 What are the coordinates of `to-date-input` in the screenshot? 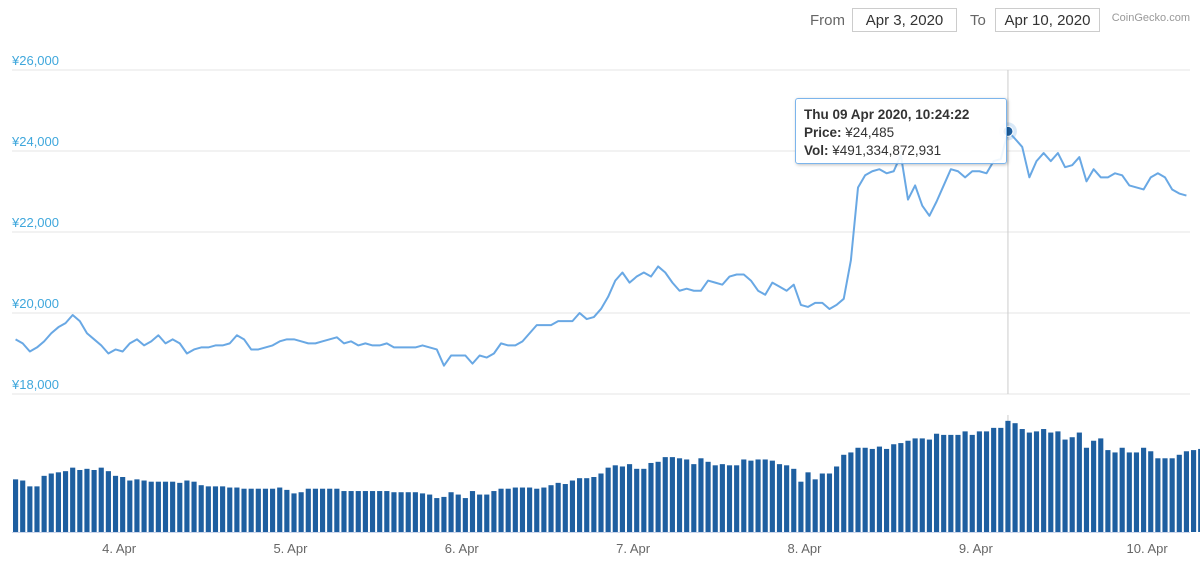 It's located at (1047, 20).